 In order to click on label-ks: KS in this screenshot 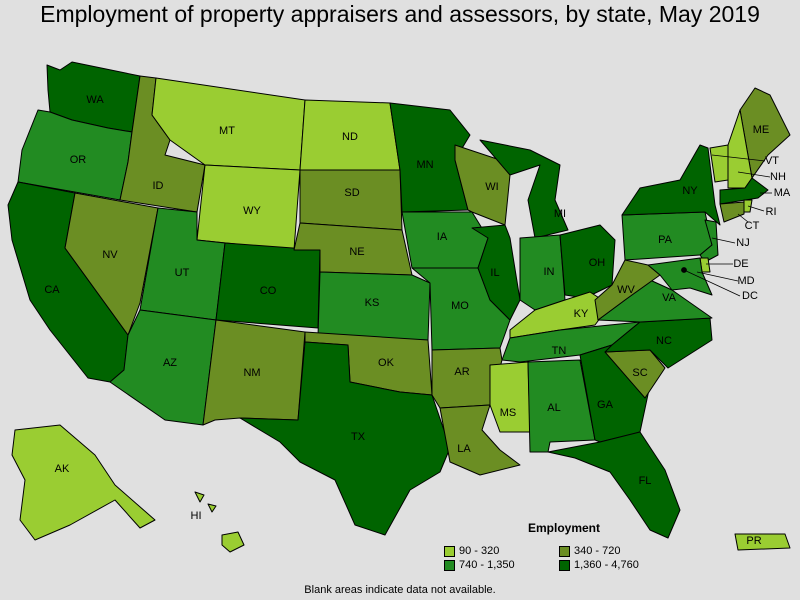, I will do `click(372, 303)`.